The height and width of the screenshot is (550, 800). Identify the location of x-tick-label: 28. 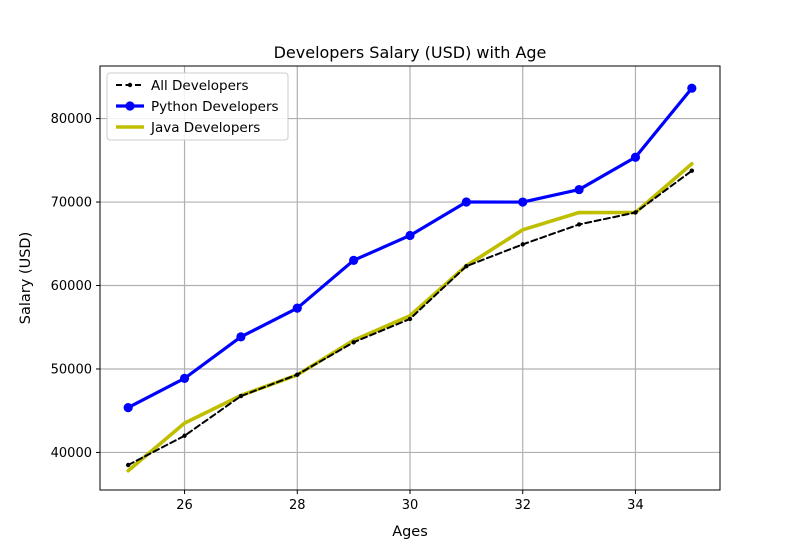
(297, 505).